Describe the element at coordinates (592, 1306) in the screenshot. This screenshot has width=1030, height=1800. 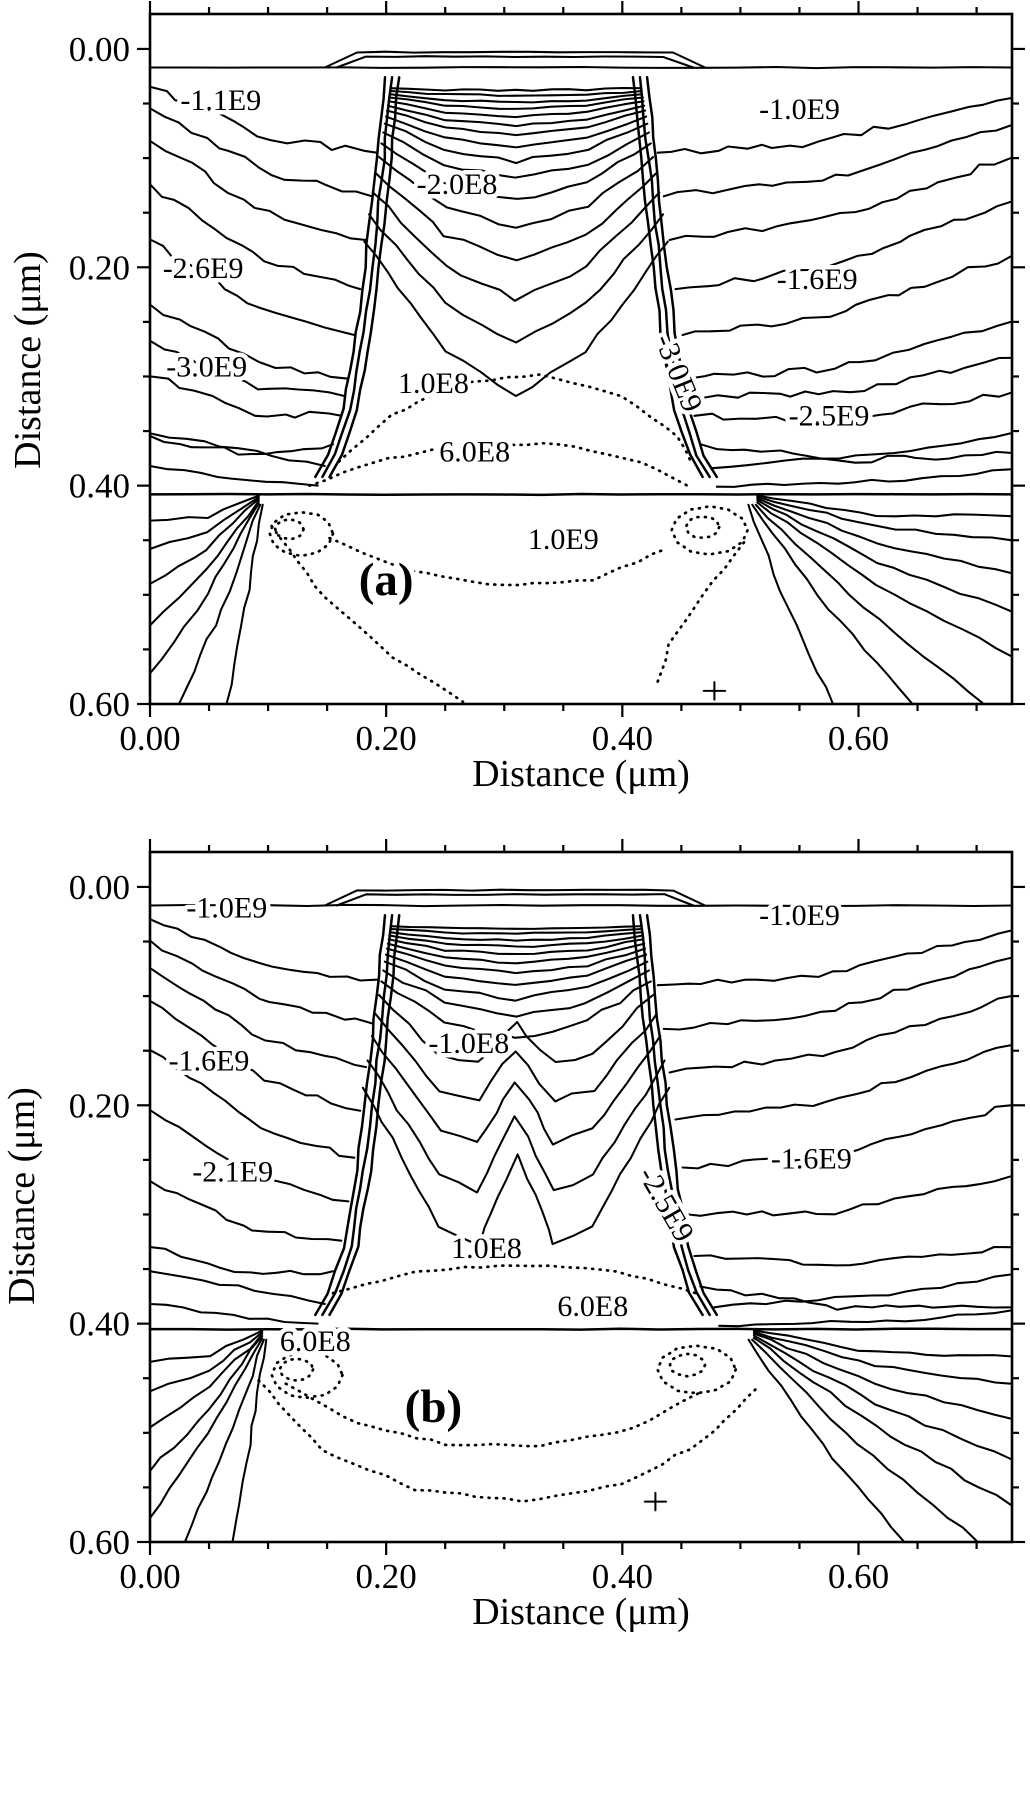
I see `contour-label: 6.0E8` at that location.